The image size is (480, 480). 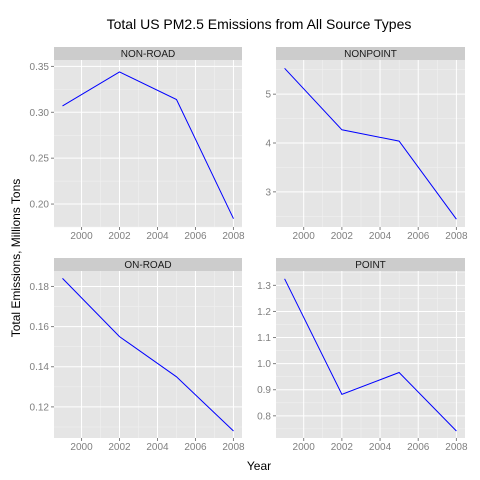 What do you see at coordinates (268, 95) in the screenshot?
I see `y-tick-label: 5` at bounding box center [268, 95].